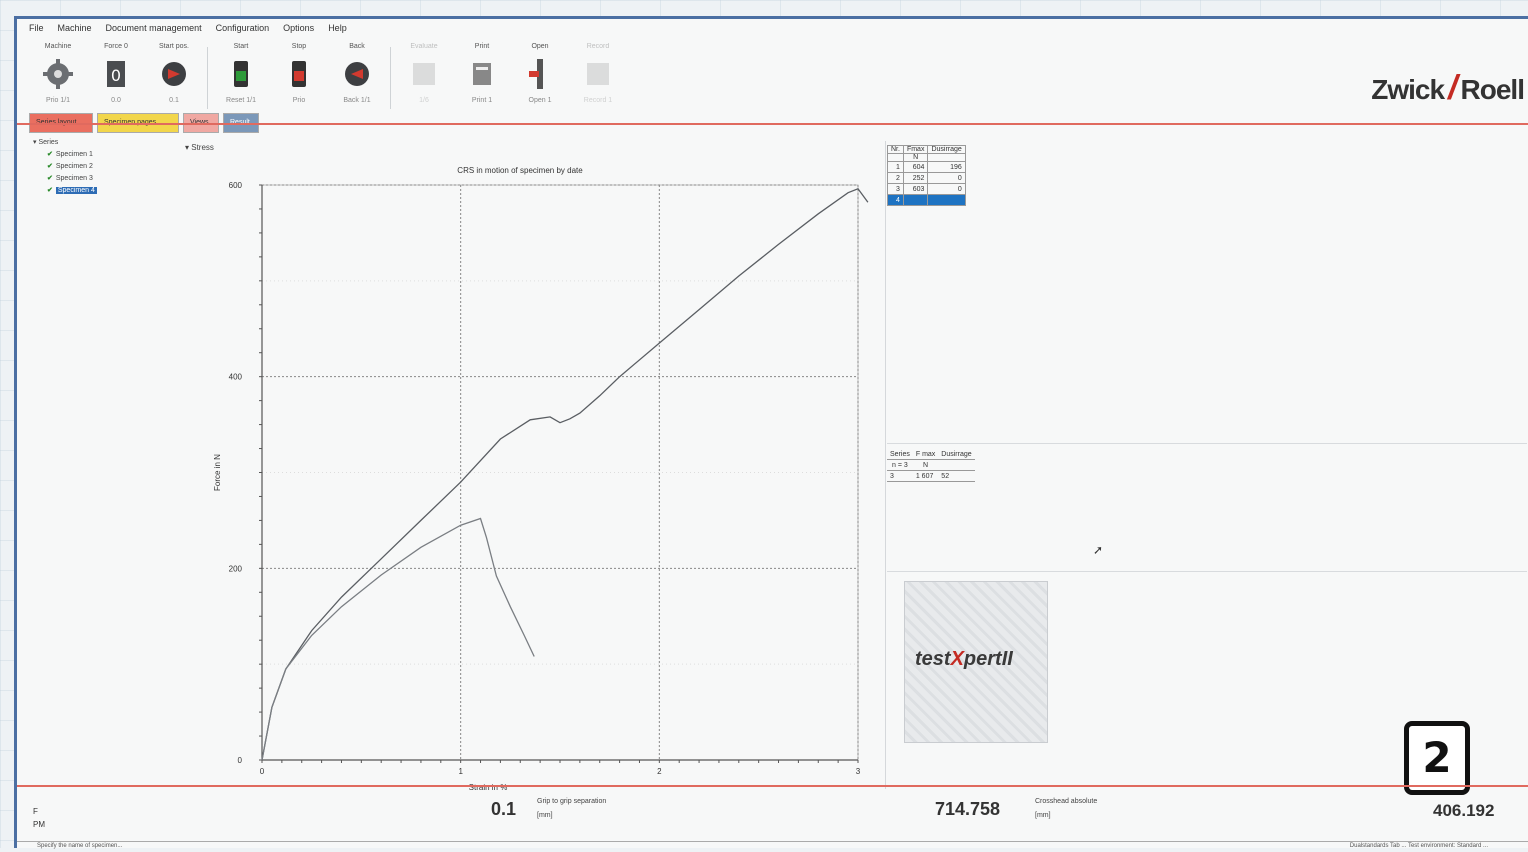 Image resolution: width=1528 pixels, height=852 pixels. What do you see at coordinates (242, 28) in the screenshot?
I see `menu-configuration: Configuration` at bounding box center [242, 28].